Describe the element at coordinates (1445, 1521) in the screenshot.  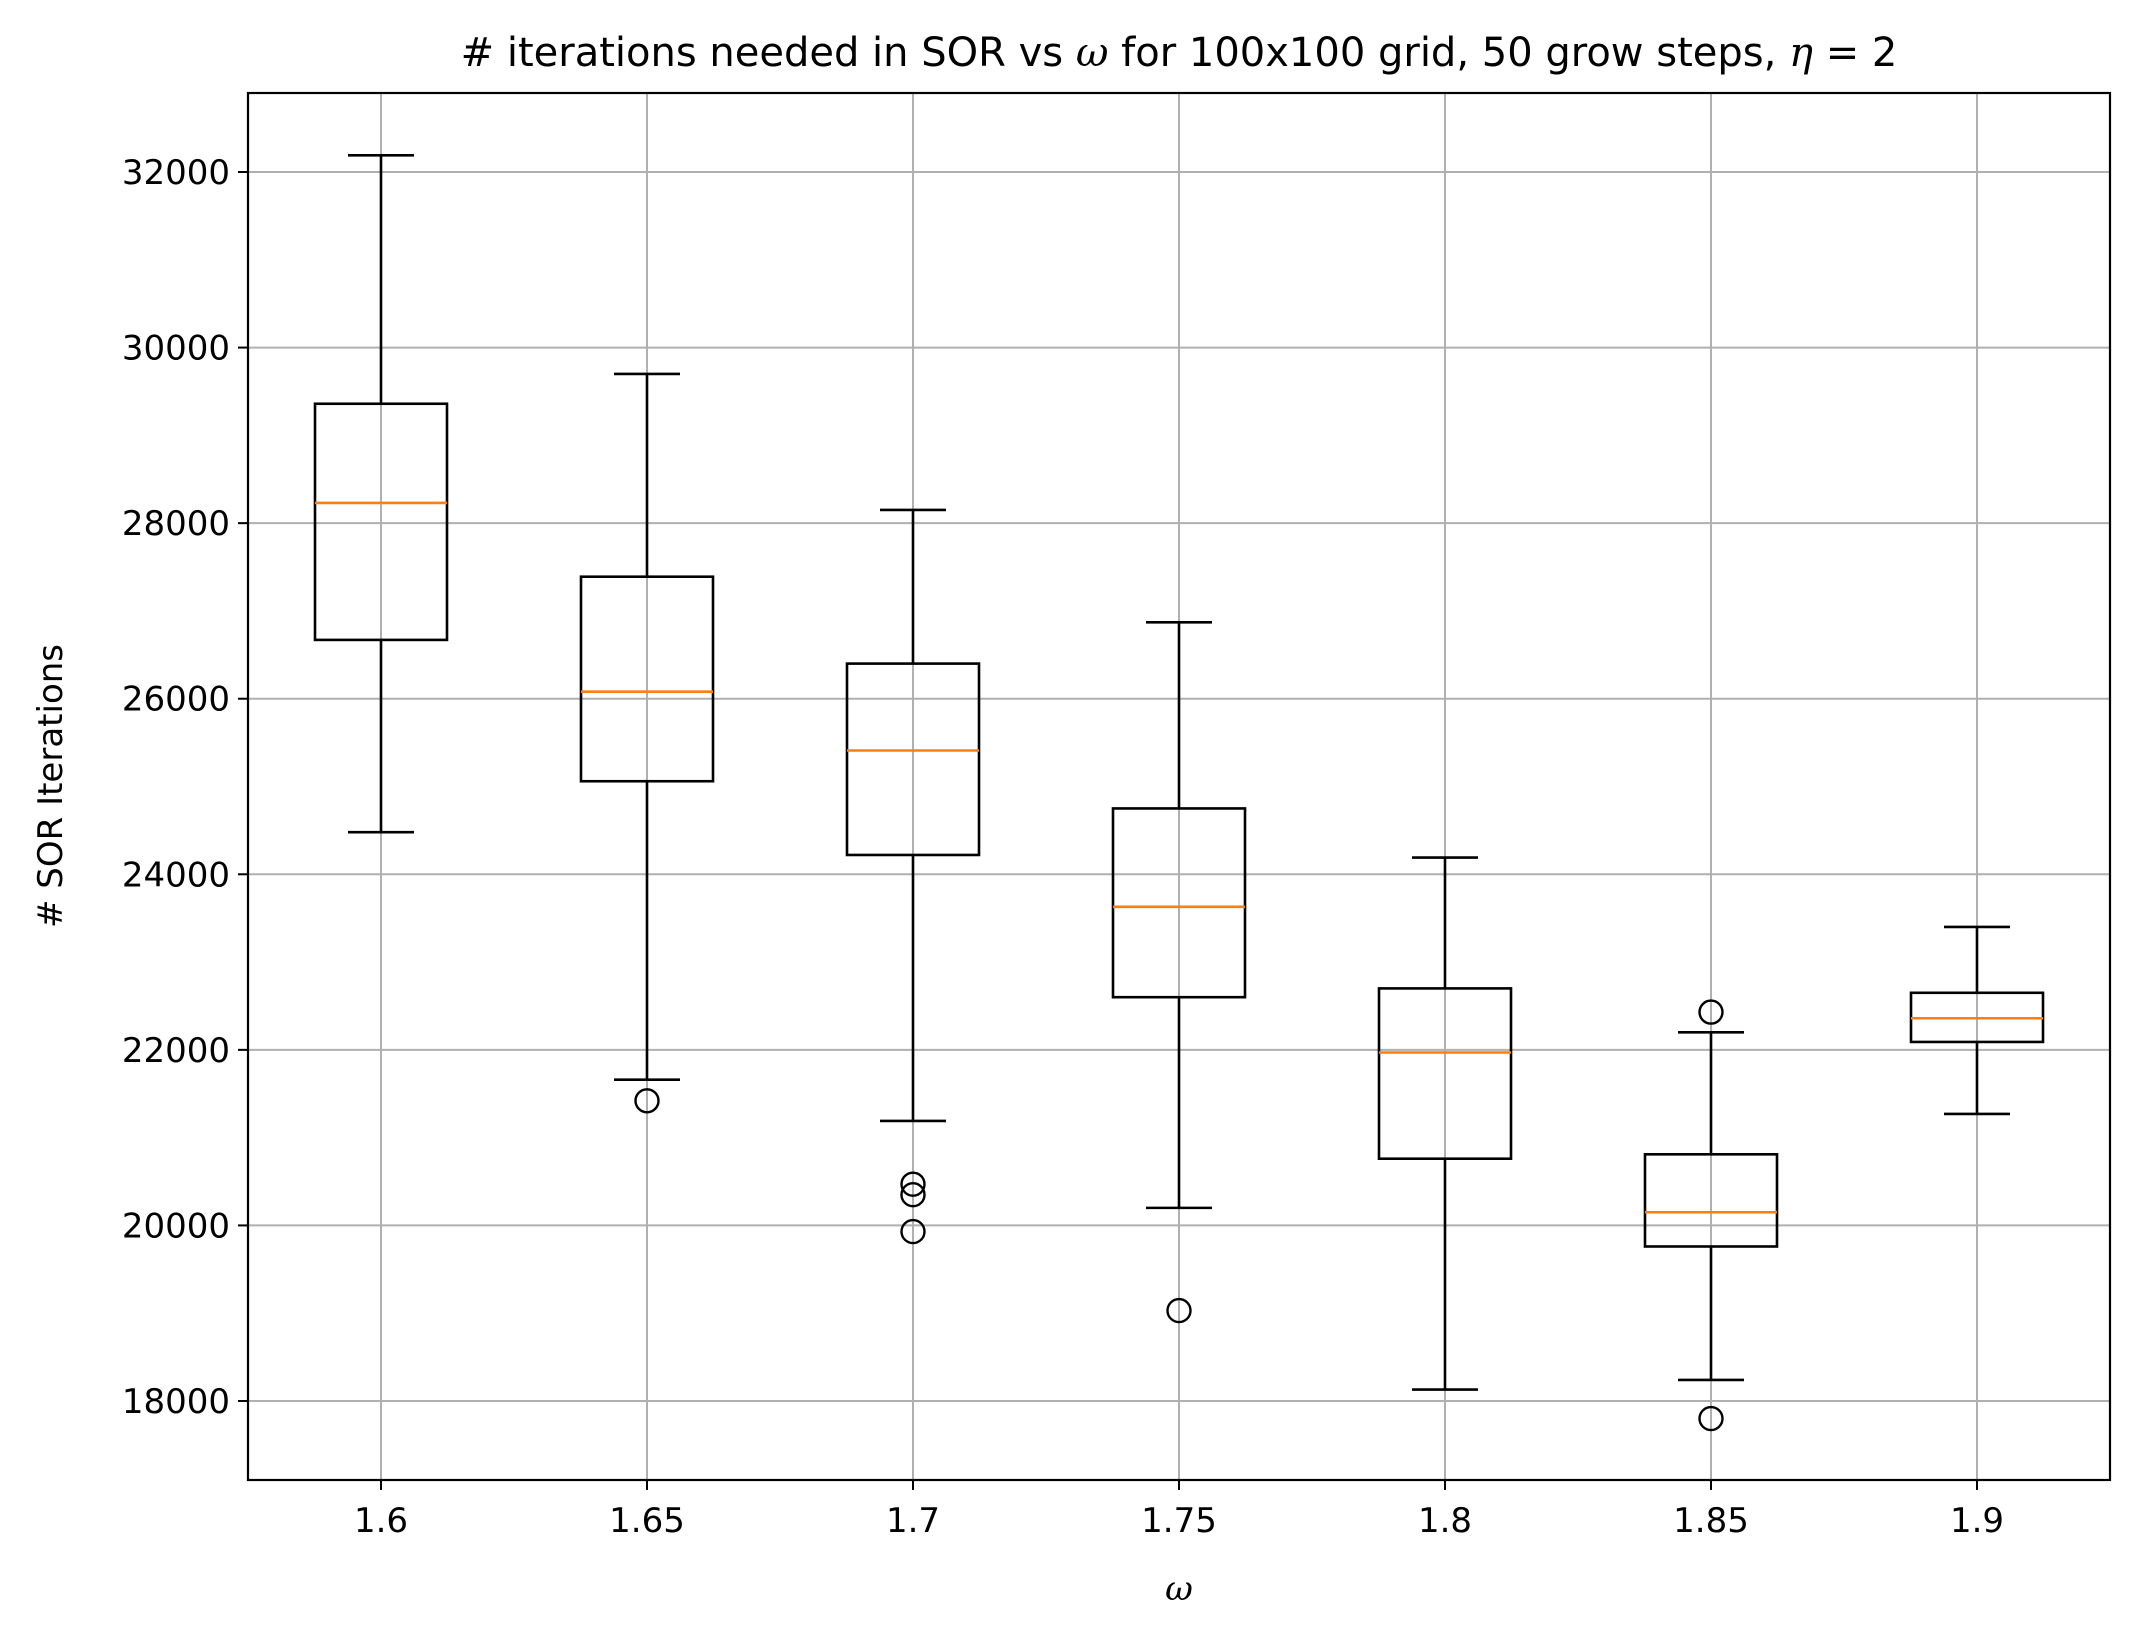
I see `x-tick-label: 1.8` at that location.